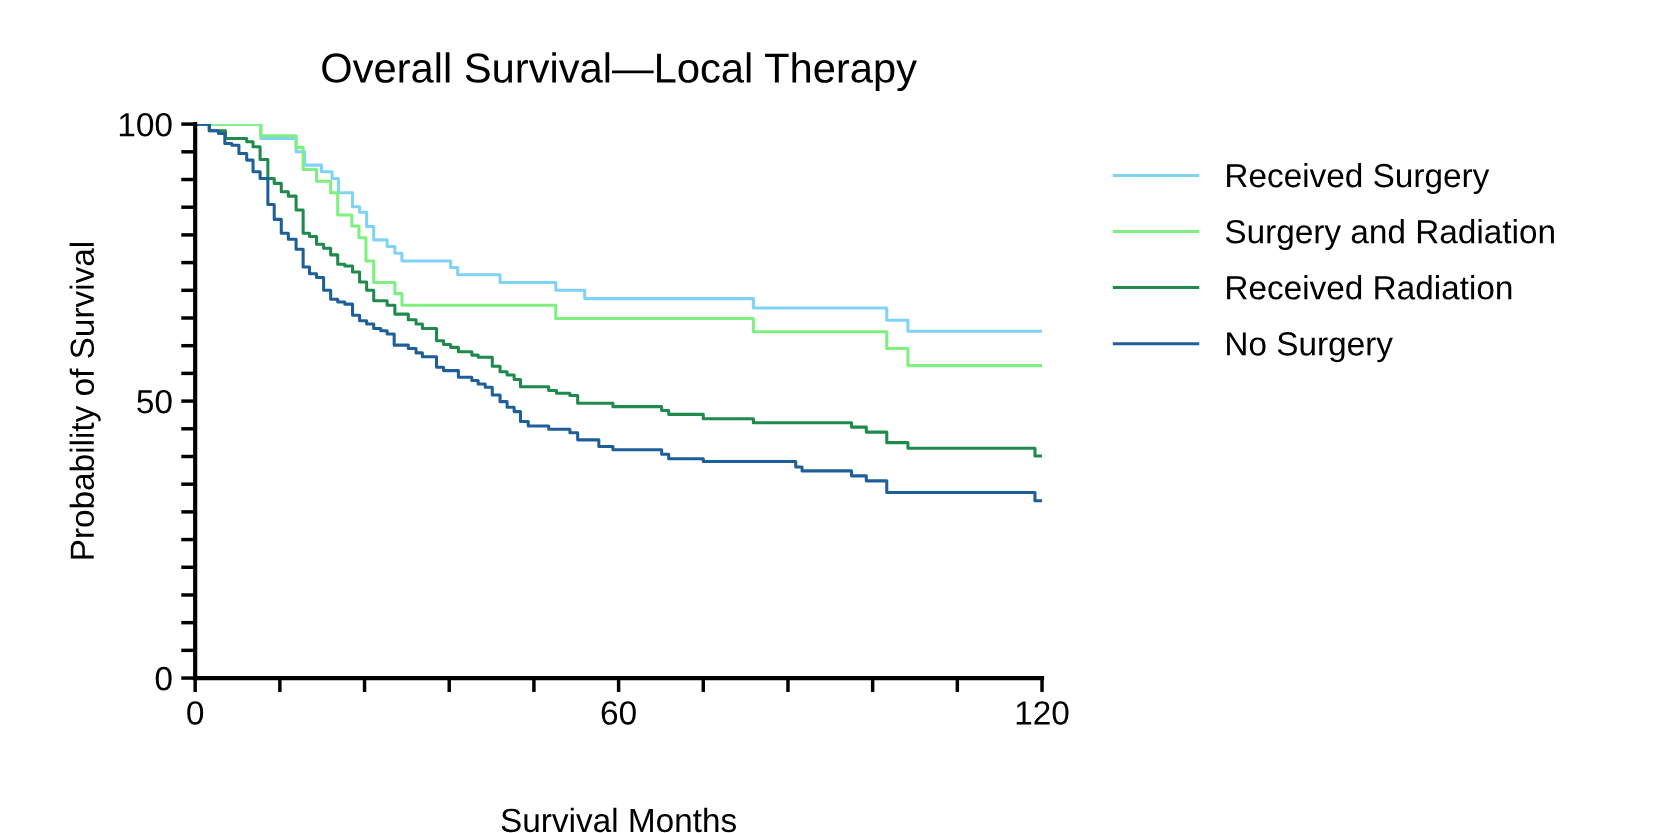 The image size is (1654, 833). I want to click on legend-label: Received Radiation, so click(1369, 287).